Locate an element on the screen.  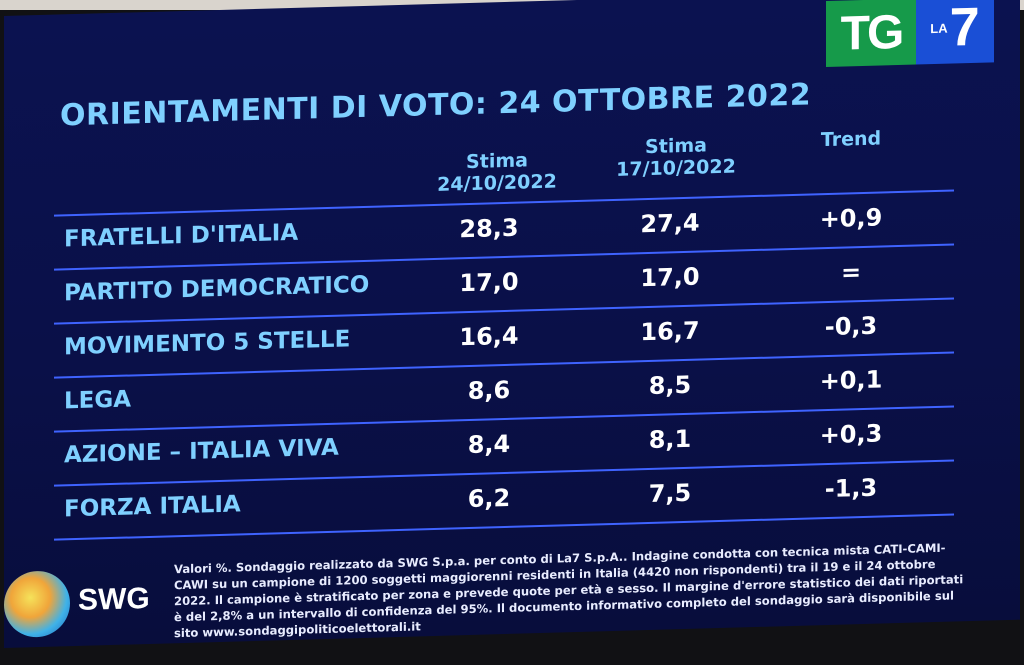
page-title: ORIENTAMENTI DI VOTO: 24 OTTOBRE 2022 is located at coordinates (436, 105).